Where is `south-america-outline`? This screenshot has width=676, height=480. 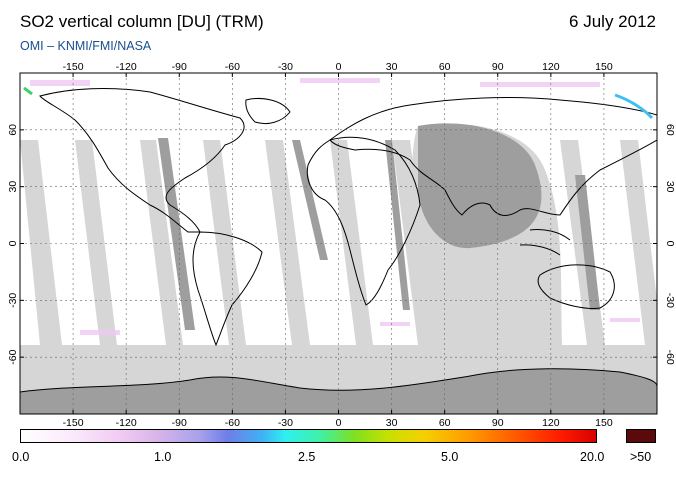 south-america-outline is located at coordinates (227, 289).